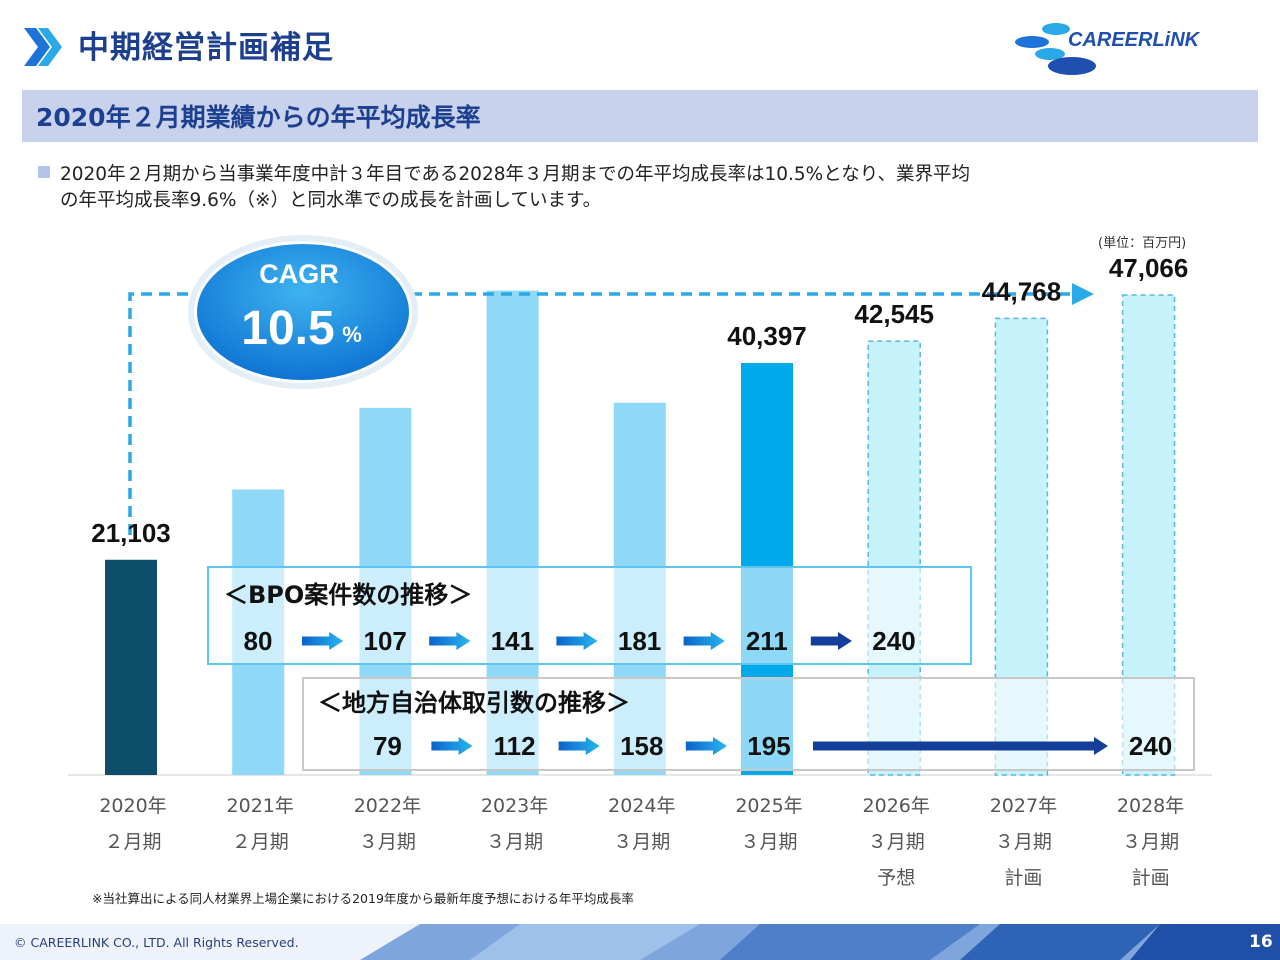  What do you see at coordinates (1151, 878) in the screenshot?
I see `x-tick-label-8-2: 計画` at bounding box center [1151, 878].